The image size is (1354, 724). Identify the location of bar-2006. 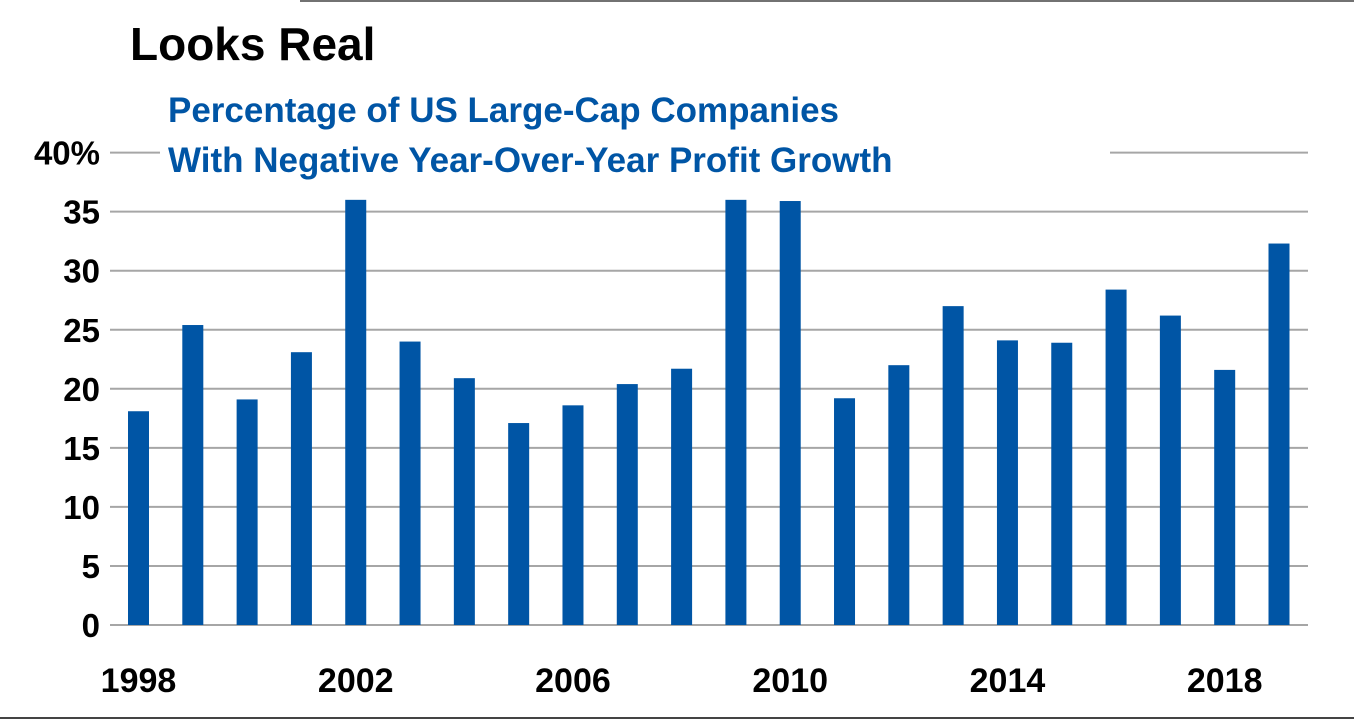
(573, 515).